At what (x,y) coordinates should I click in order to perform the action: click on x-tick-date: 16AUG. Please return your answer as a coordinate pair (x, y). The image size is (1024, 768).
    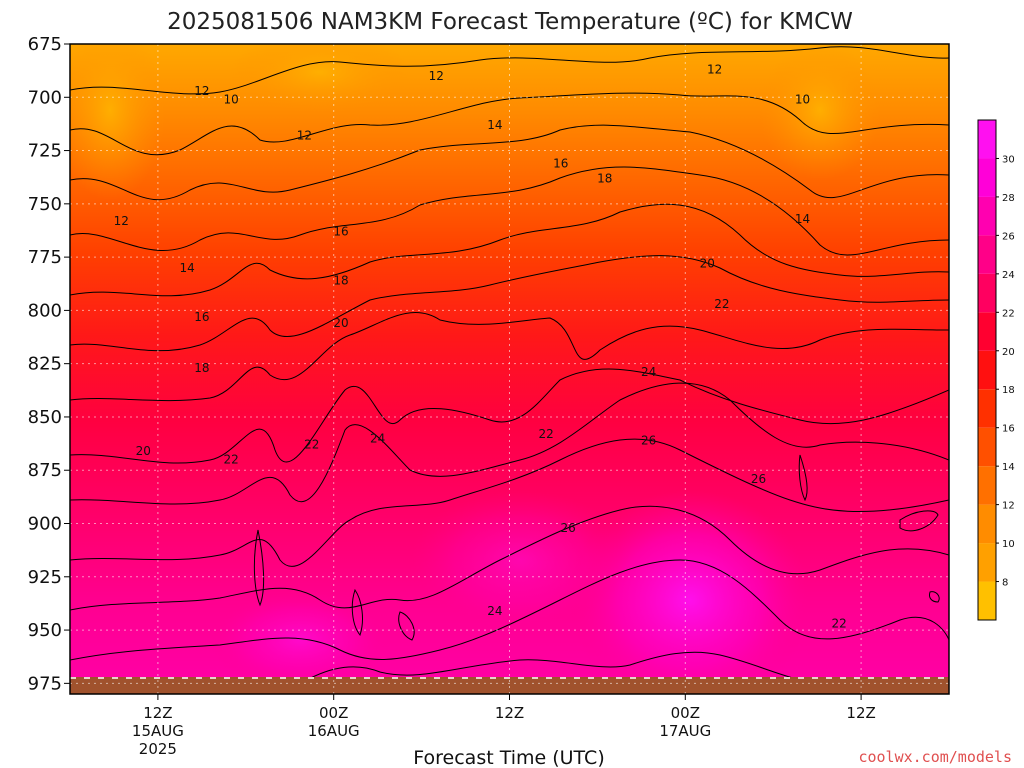
    Looking at the image, I should click on (334, 731).